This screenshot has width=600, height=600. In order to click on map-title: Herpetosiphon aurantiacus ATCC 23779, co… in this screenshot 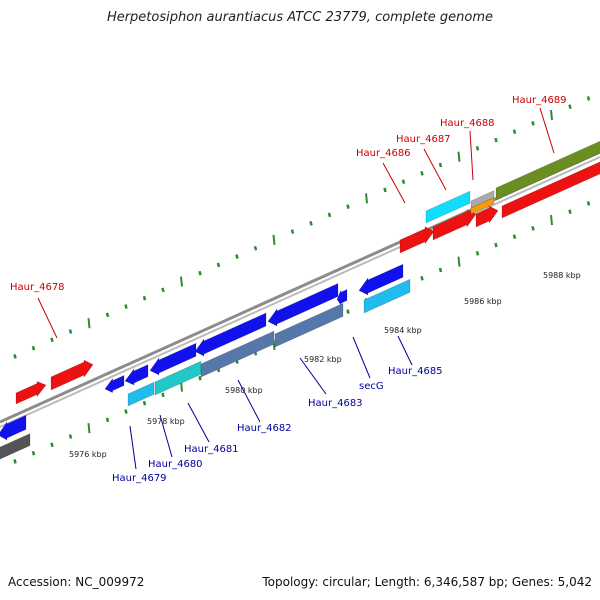, I will do `click(300, 17)`.